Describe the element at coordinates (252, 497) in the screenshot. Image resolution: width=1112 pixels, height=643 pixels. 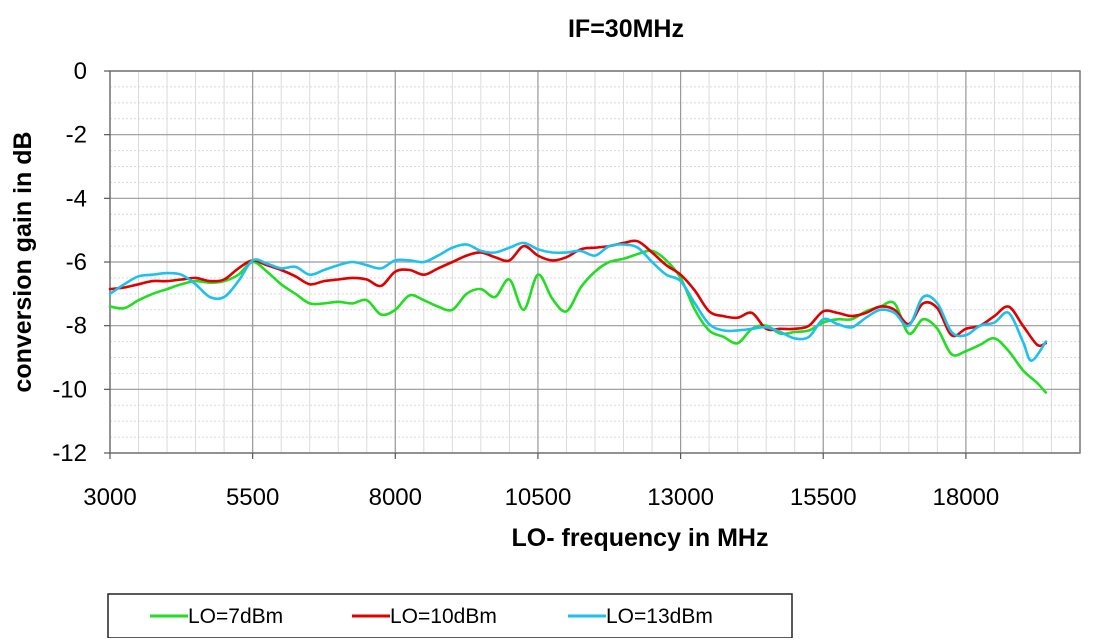
I see `x-tick-label: 5500` at that location.